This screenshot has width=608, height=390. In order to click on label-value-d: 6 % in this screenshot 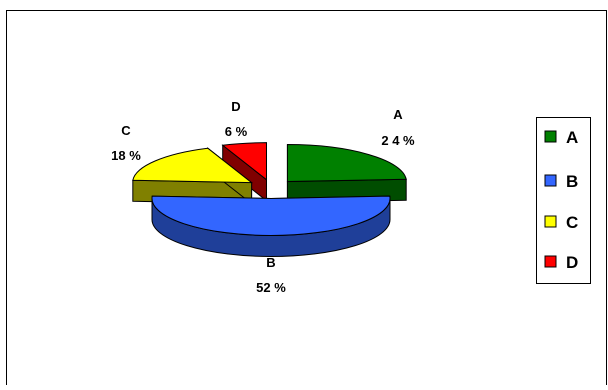, I will do `click(236, 131)`.